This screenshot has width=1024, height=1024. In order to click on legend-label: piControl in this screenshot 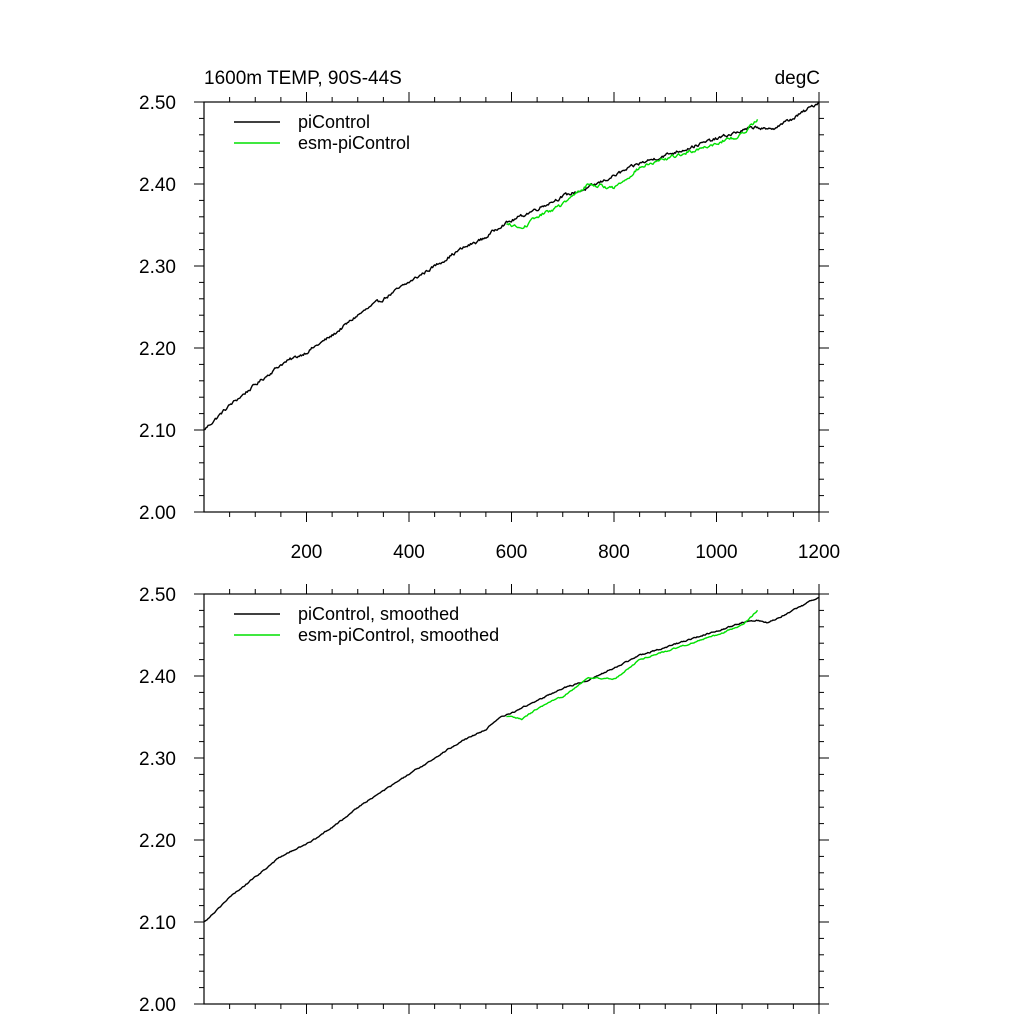, I will do `click(334, 122)`.